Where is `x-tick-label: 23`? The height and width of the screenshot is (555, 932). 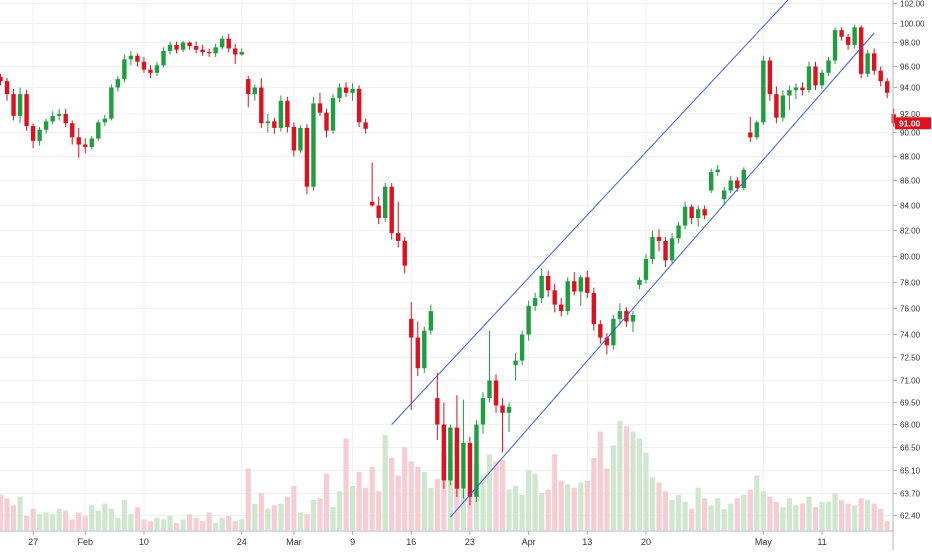 x-tick-label: 23 is located at coordinates (470, 542).